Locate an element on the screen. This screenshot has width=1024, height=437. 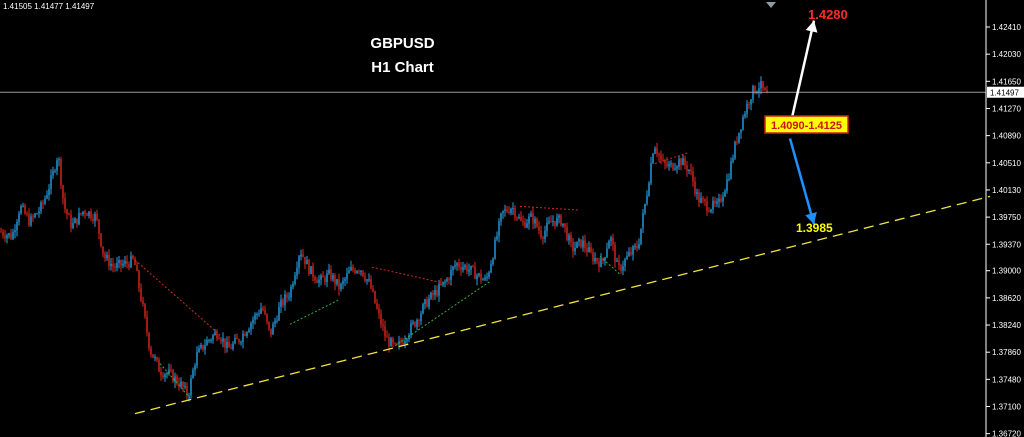
axis-tick-label: 1.40130 is located at coordinates (1006, 190).